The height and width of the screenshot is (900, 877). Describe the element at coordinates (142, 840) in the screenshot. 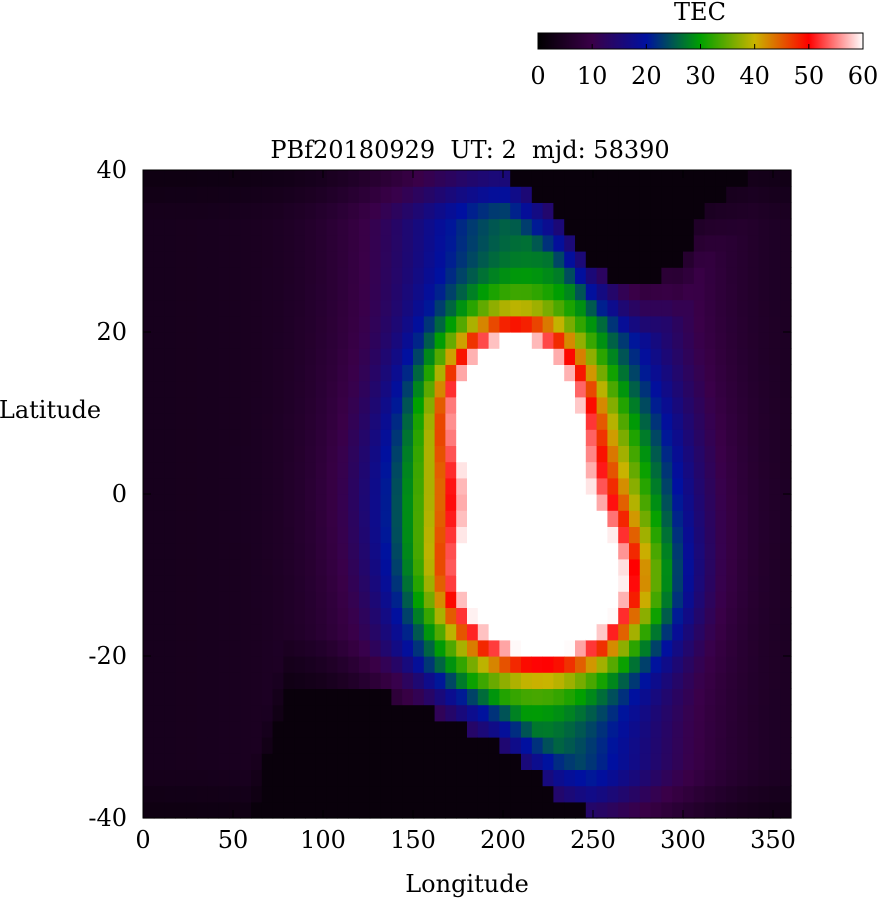

I see `x-tick-label: 0` at that location.